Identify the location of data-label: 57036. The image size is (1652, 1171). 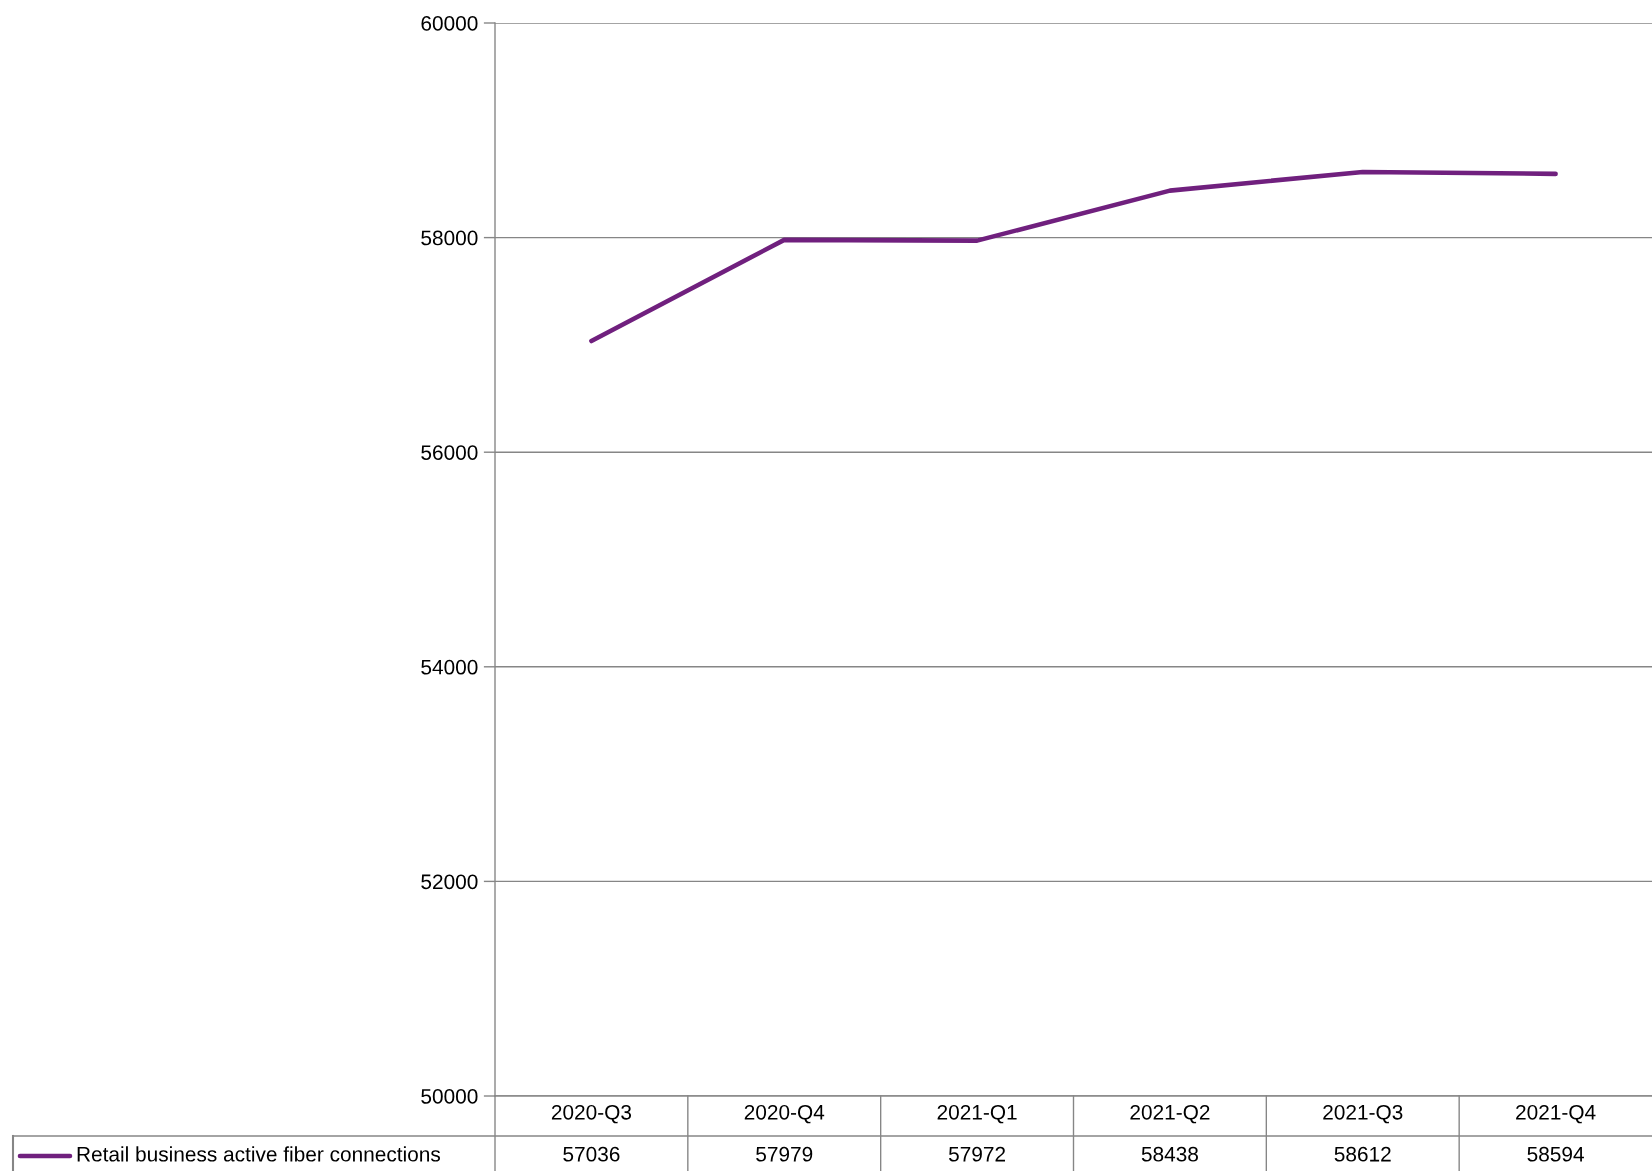
(591, 1154).